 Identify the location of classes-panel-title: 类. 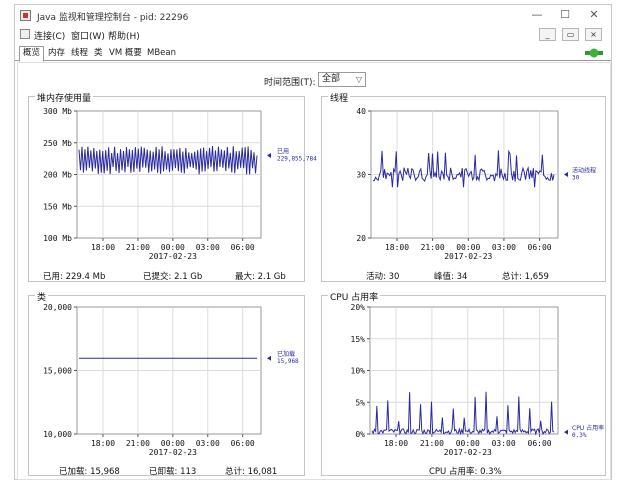
(42, 296).